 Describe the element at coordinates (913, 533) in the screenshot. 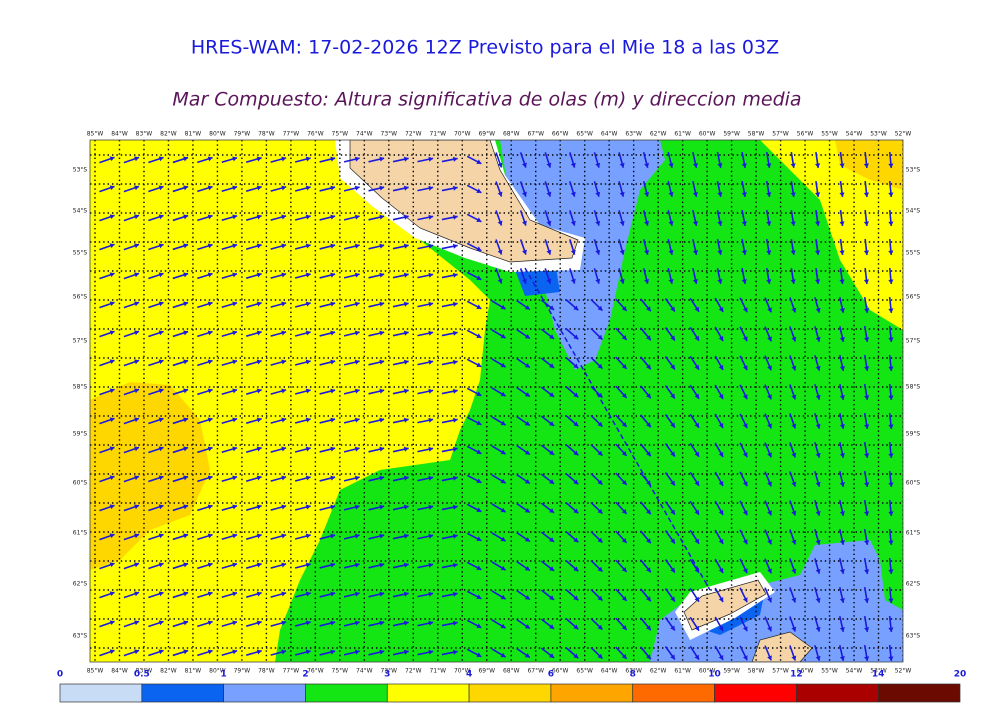

I see `lat-label: 61°S` at that location.